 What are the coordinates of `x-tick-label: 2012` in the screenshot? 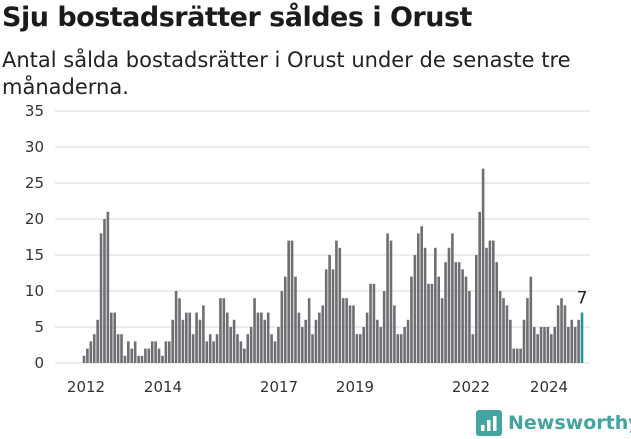 It's located at (86, 387).